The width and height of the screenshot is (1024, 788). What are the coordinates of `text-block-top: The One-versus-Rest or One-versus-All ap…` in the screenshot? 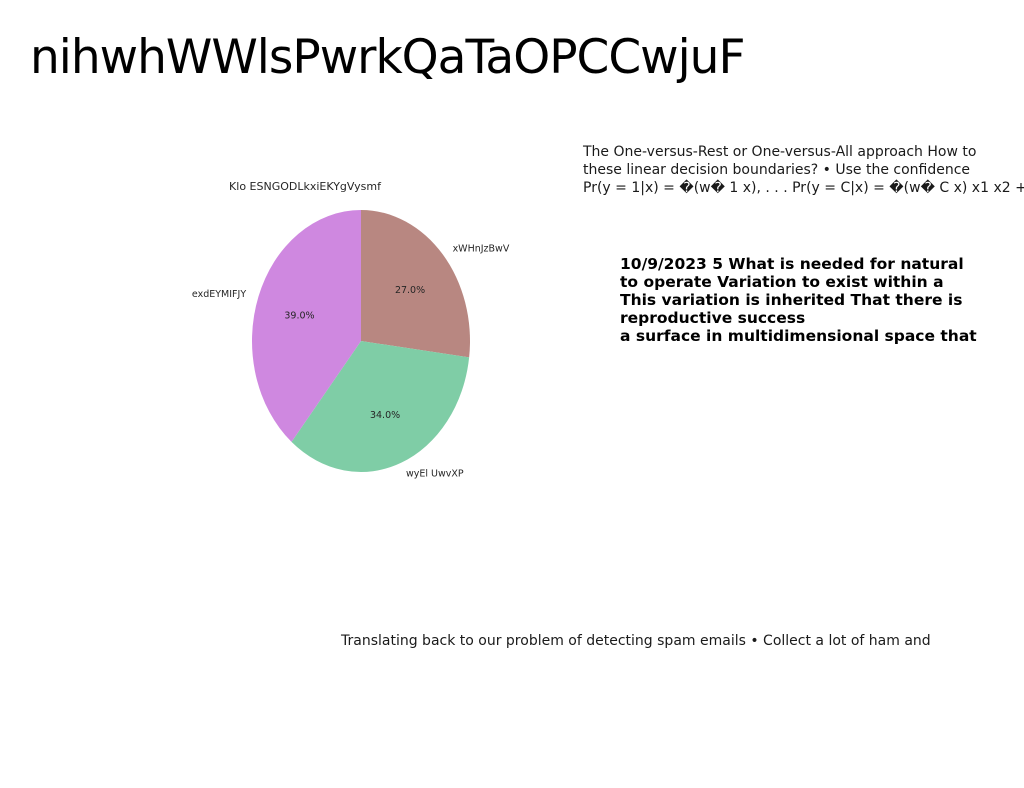 It's located at (803, 170).